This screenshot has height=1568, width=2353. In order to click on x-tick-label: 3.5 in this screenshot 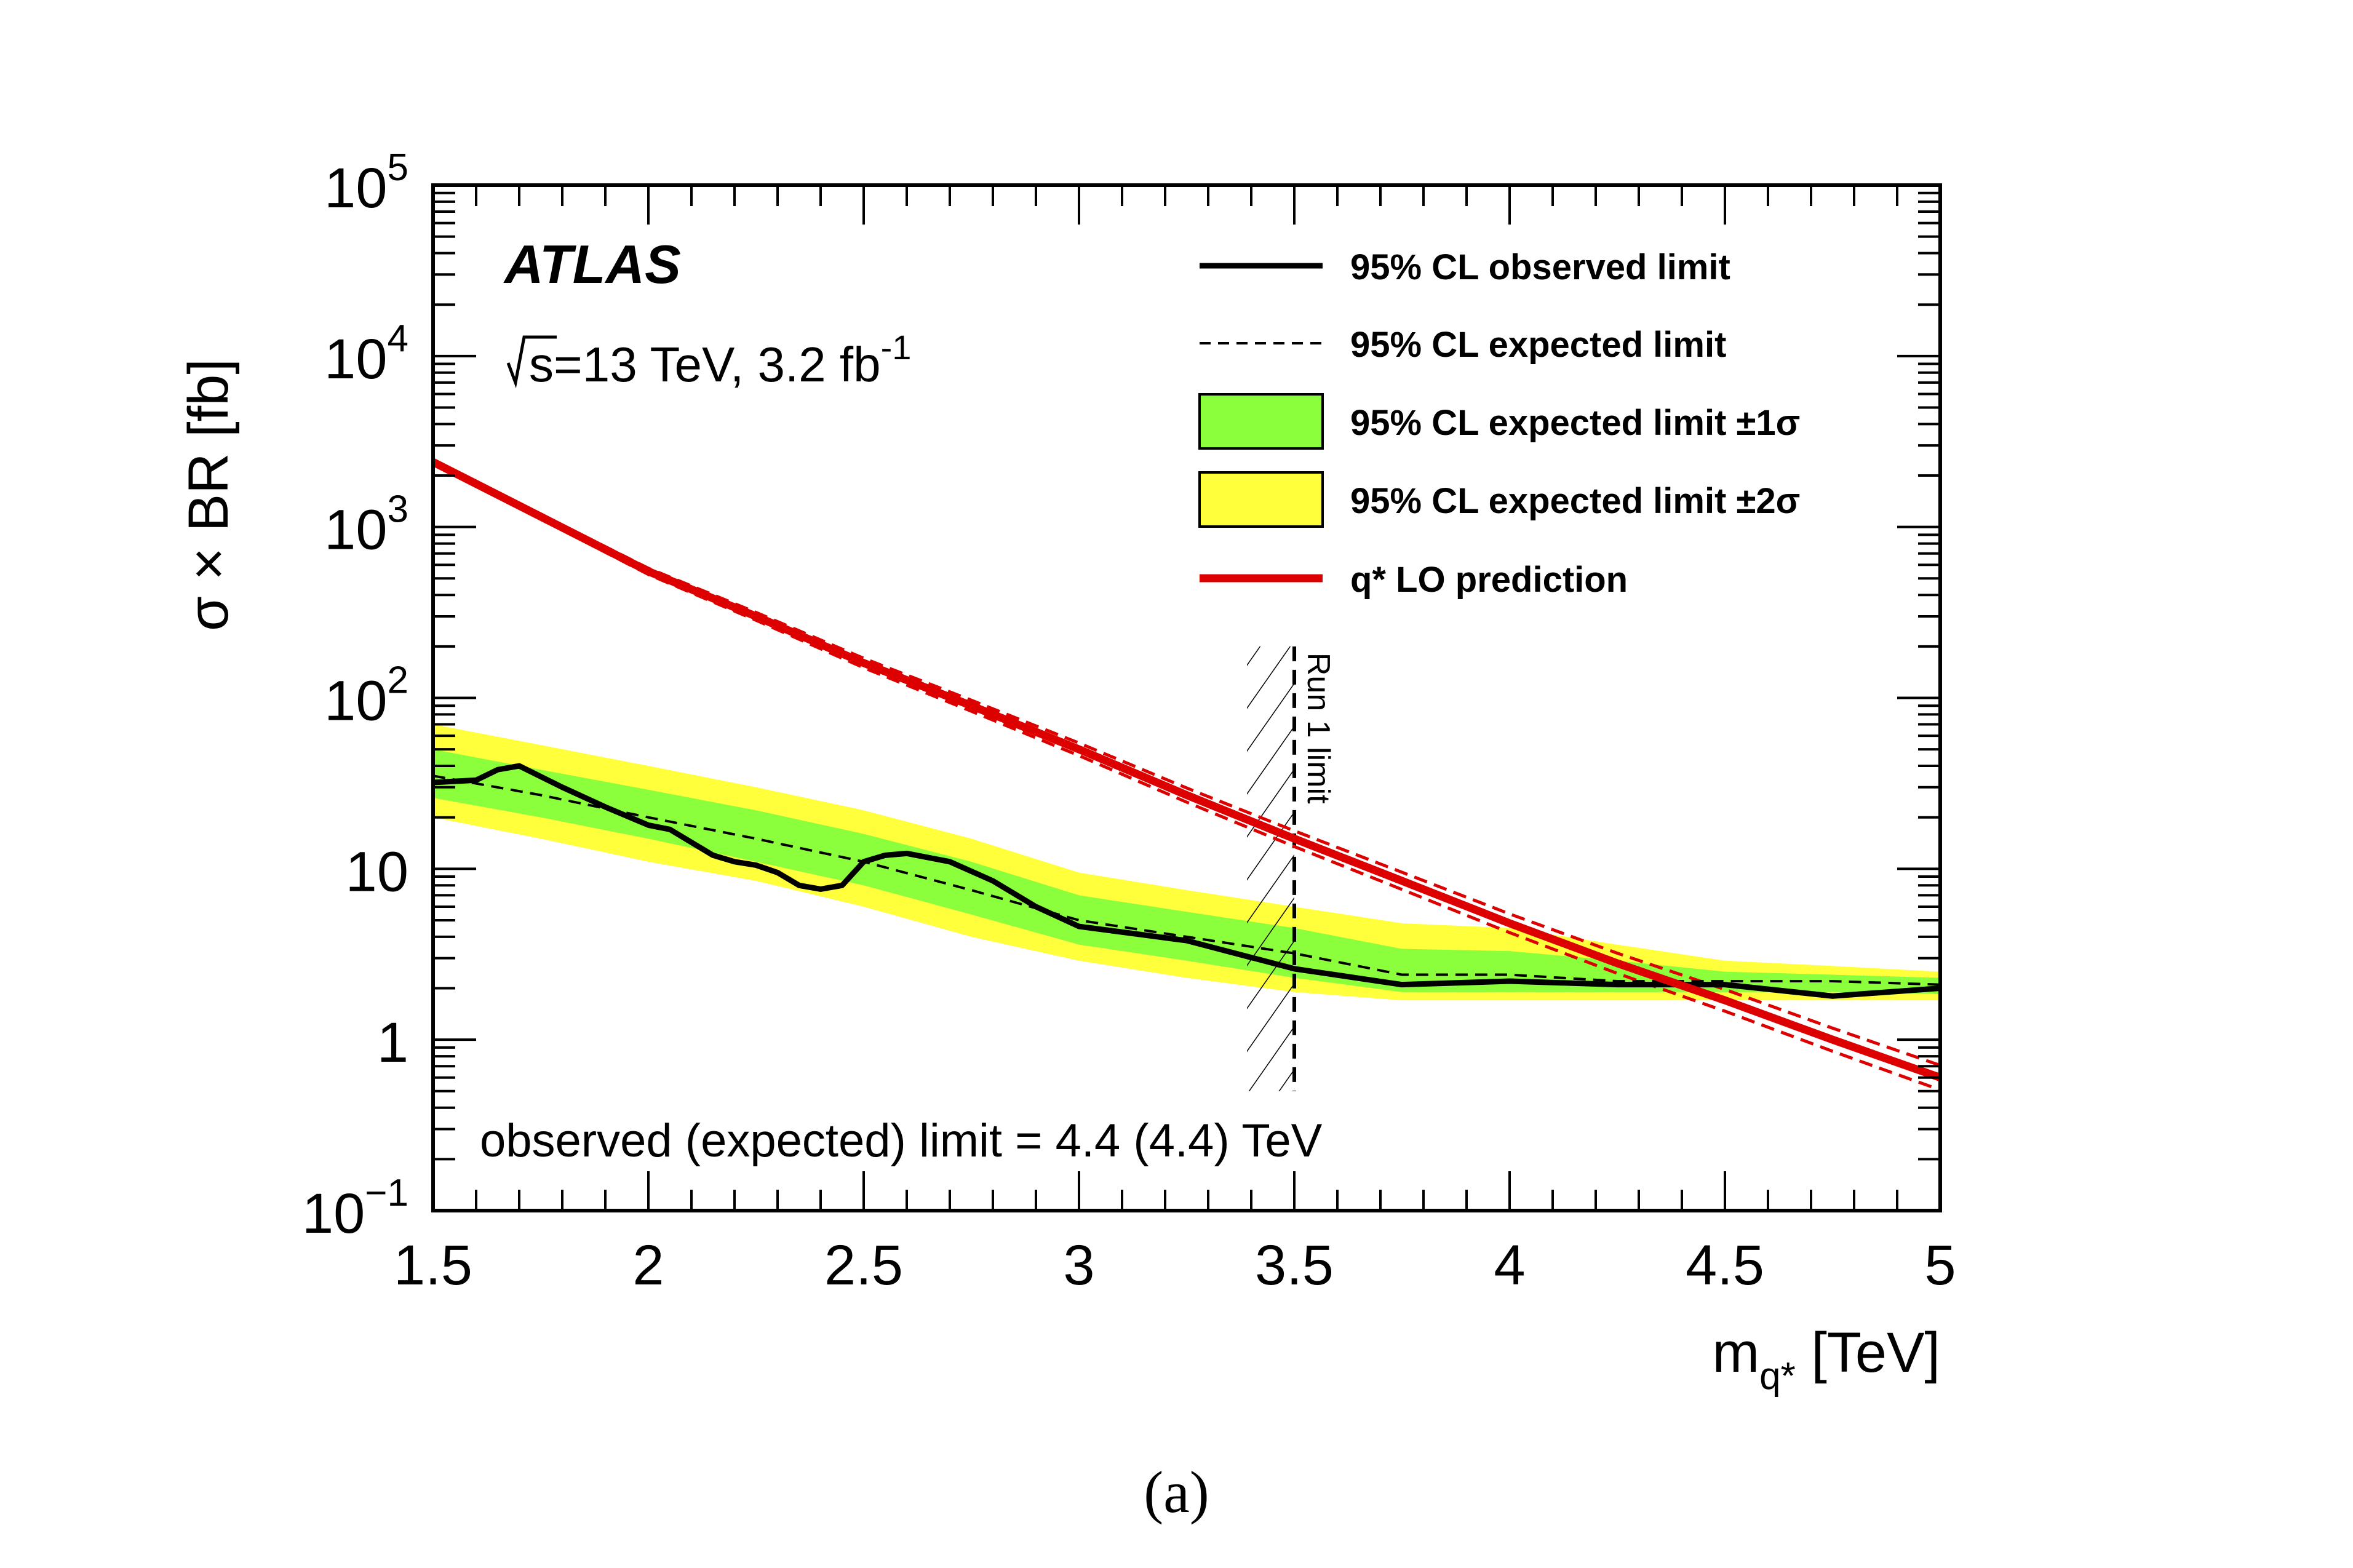, I will do `click(1295, 1266)`.